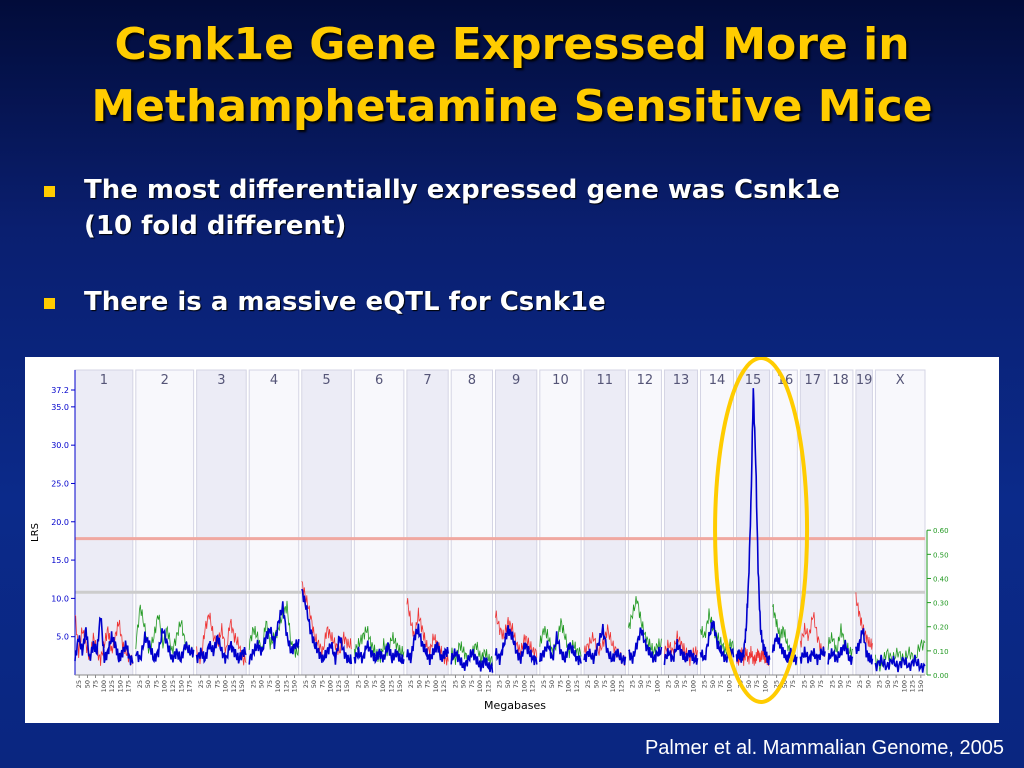 The width and height of the screenshot is (1024, 768). Describe the element at coordinates (864, 380) in the screenshot. I see `chromosome-label: 19` at that location.